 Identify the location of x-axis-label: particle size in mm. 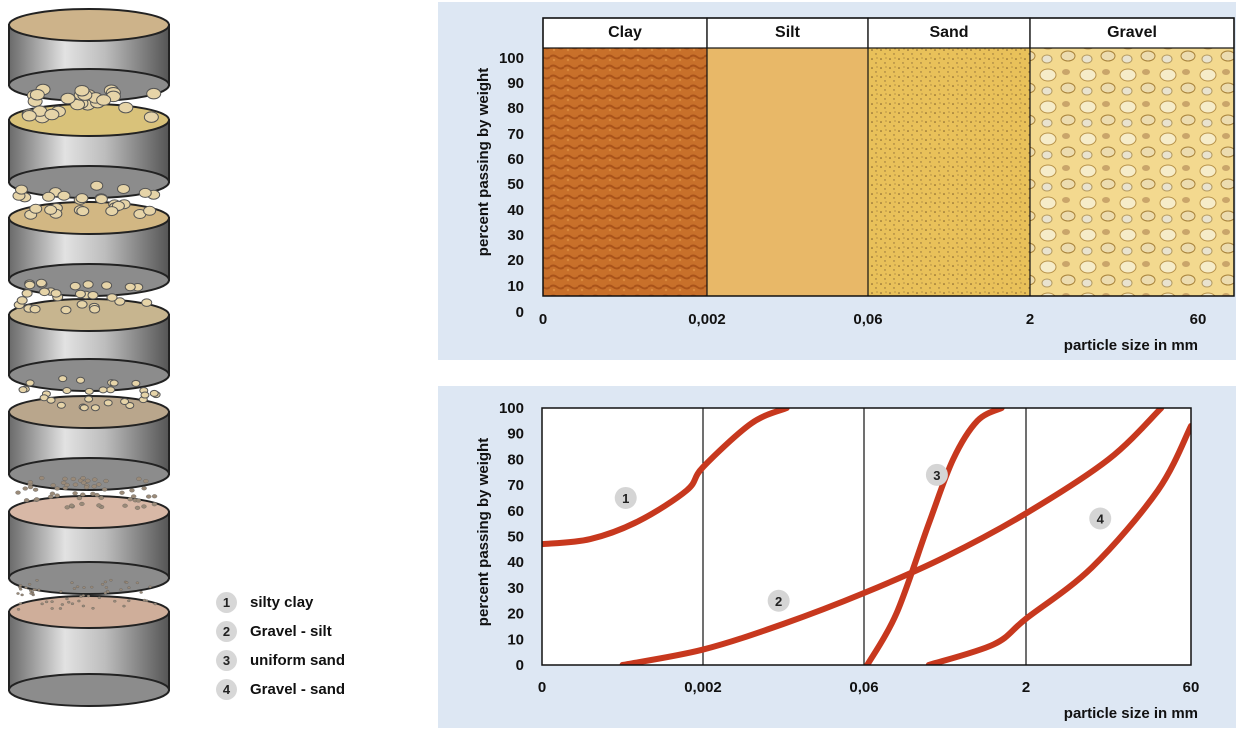
(1131, 345).